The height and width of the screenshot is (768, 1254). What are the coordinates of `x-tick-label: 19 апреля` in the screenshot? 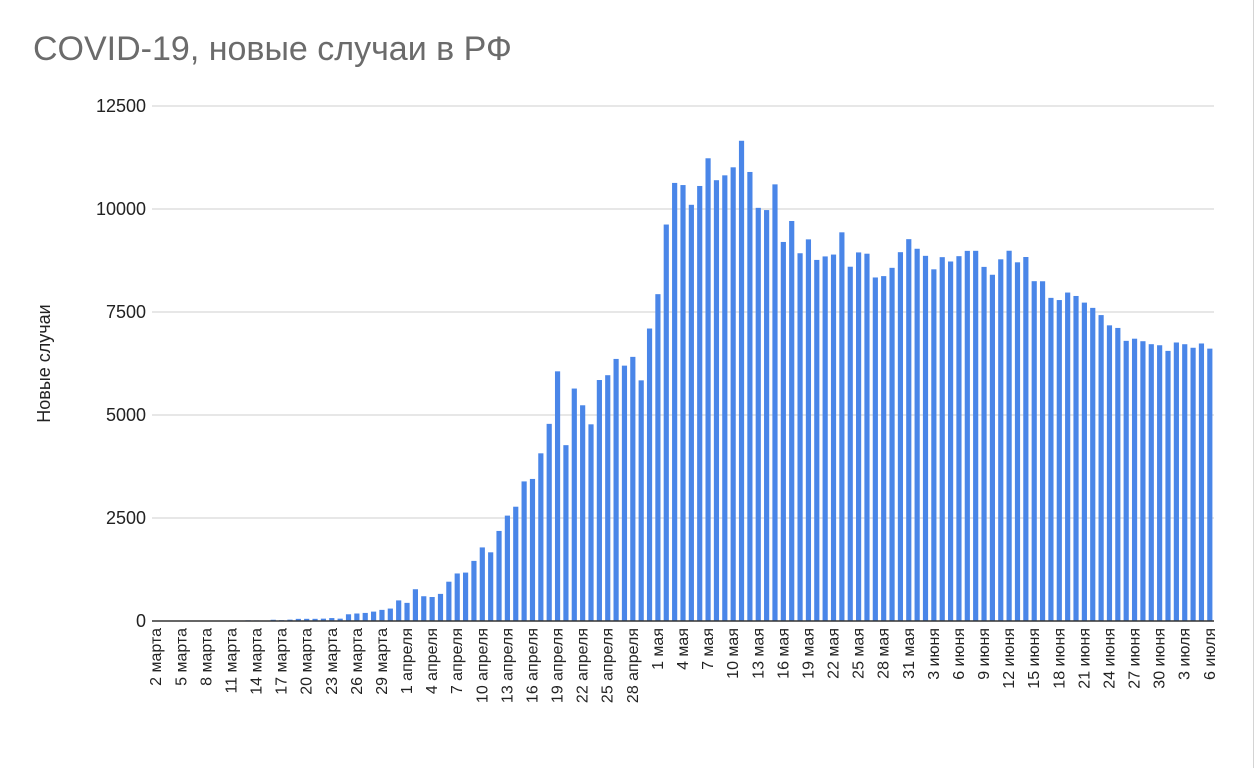 It's located at (558, 665).